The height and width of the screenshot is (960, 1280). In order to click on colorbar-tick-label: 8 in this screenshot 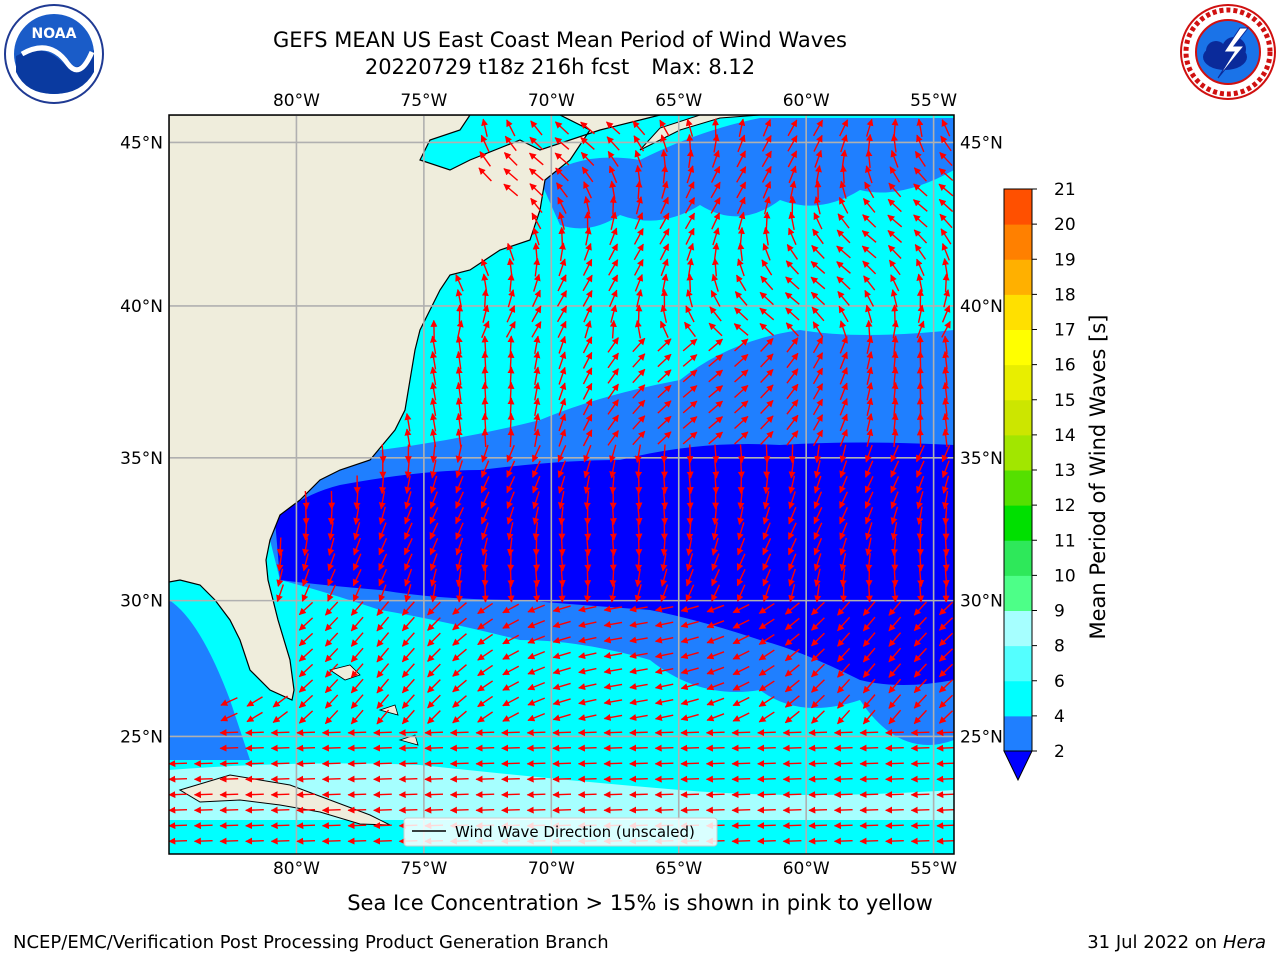, I will do `click(1059, 647)`.